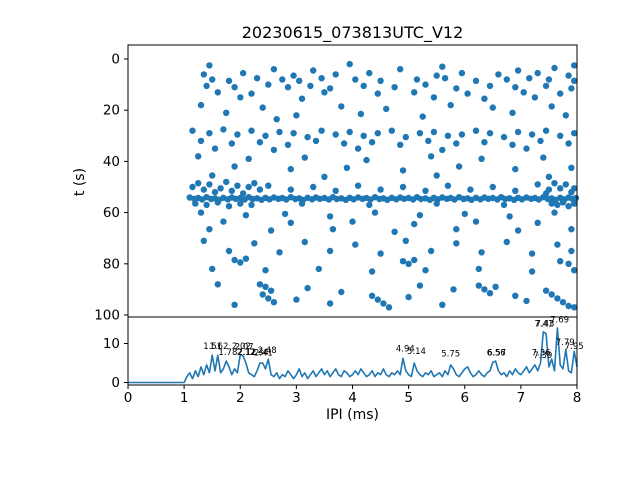 This screenshot has width=640, height=480. Describe the element at coordinates (352, 415) in the screenshot. I see `x-axis-label: IPI (ms)` at that location.